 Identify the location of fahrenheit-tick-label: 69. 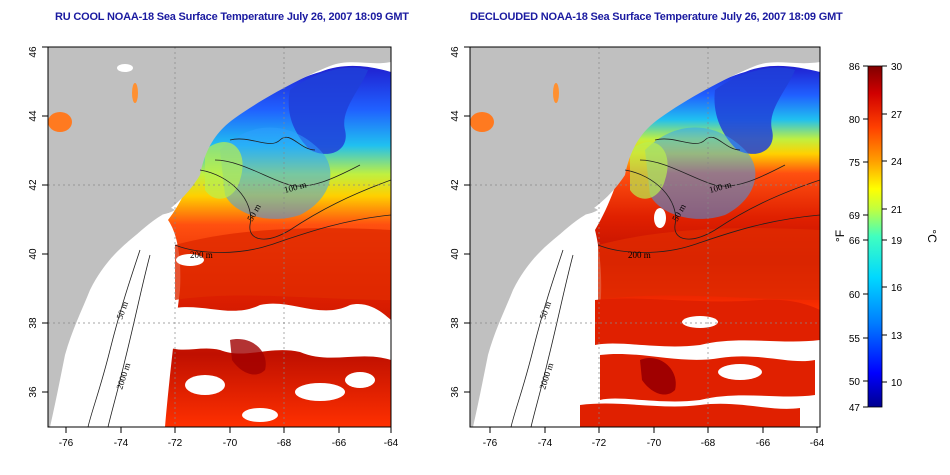
(855, 216).